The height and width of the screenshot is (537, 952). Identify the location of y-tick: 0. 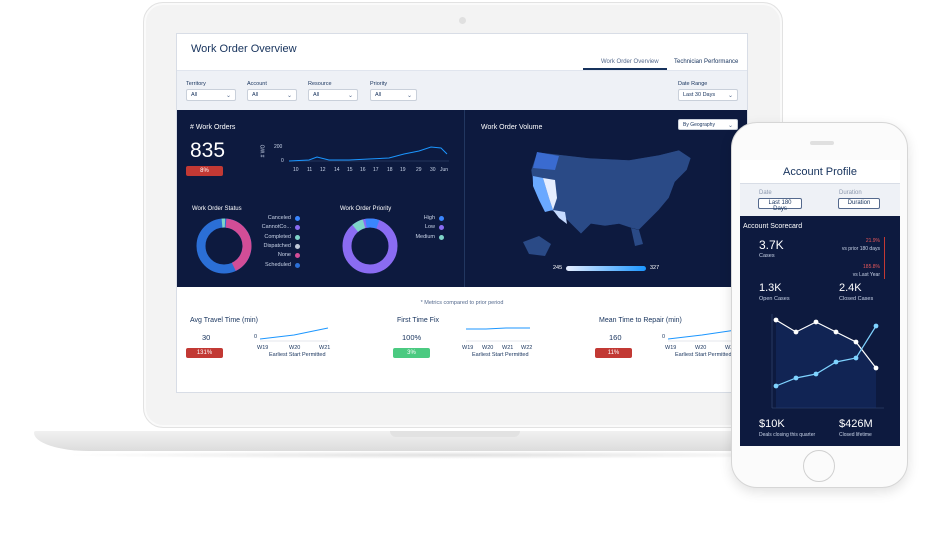
(282, 161).